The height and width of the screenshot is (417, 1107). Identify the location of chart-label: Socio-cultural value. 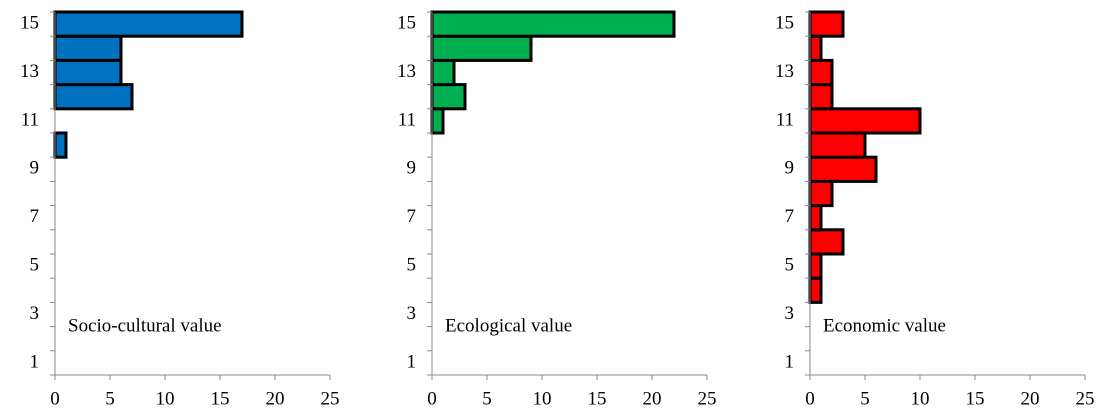
(145, 325).